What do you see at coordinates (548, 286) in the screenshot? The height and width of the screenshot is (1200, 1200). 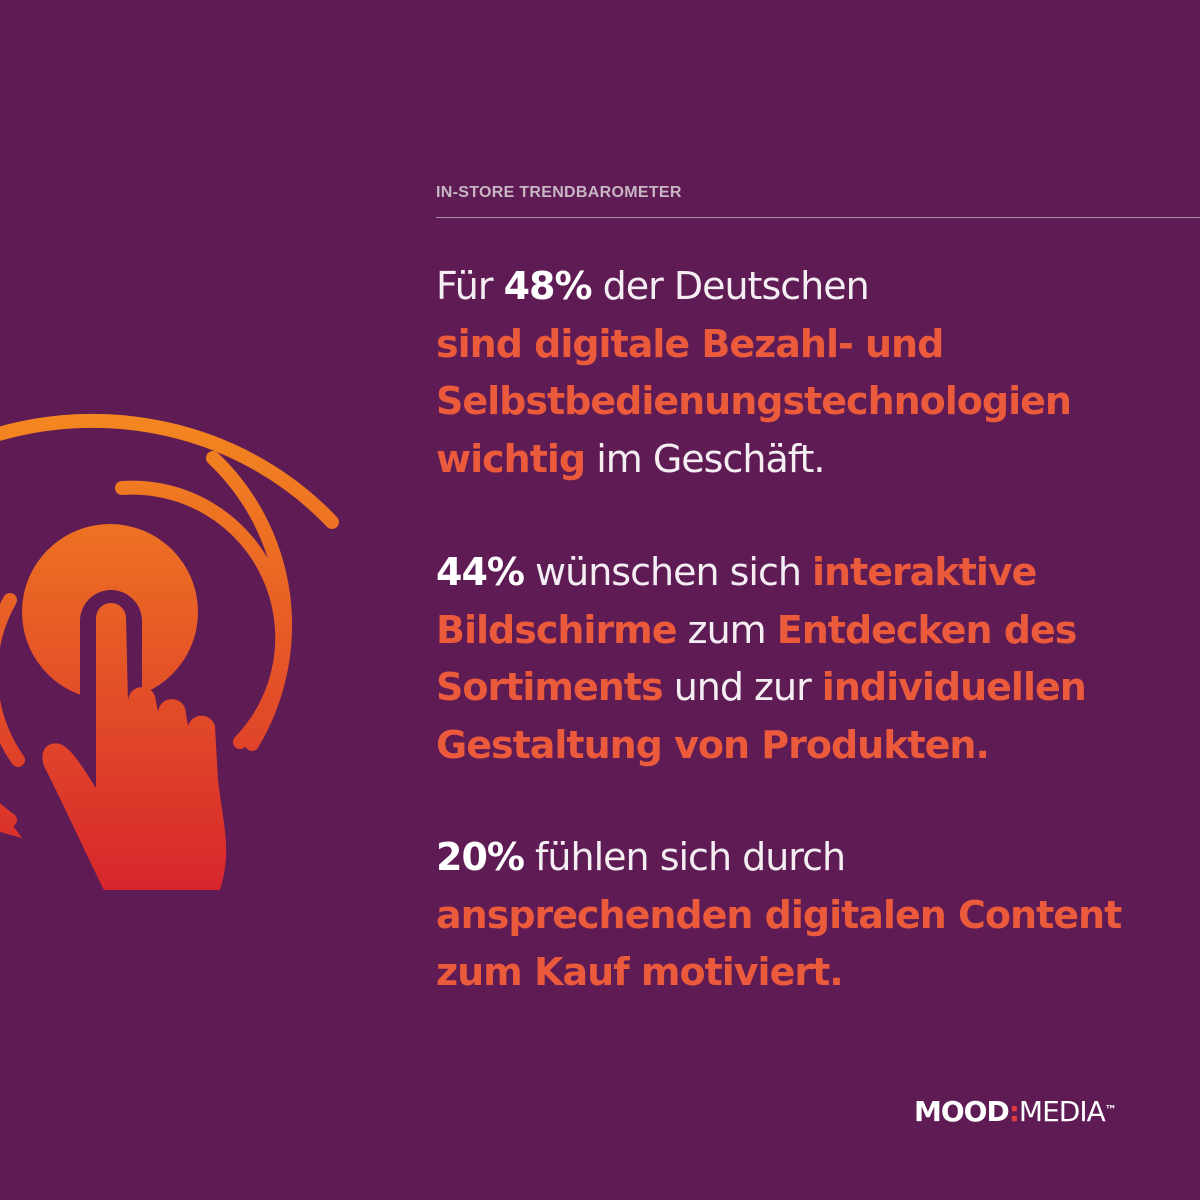 I see `stat-figure: 48%` at bounding box center [548, 286].